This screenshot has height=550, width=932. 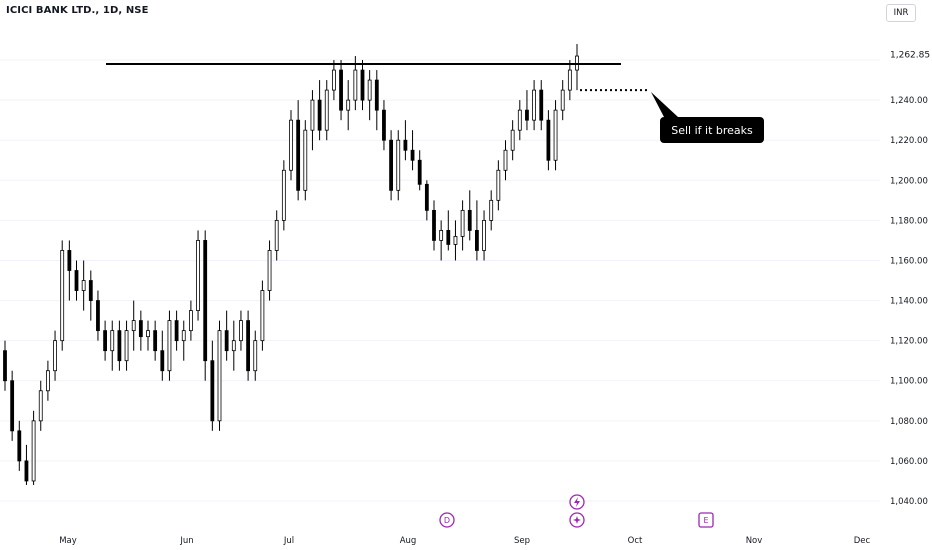 I want to click on callout-box, so click(x=712, y=130).